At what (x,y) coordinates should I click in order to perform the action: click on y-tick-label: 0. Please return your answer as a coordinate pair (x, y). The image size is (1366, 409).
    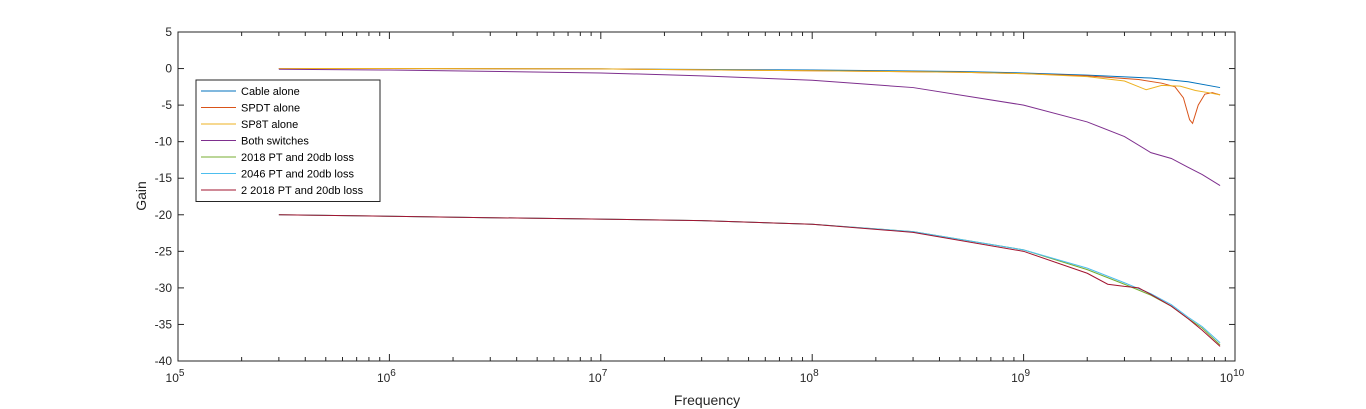
    Looking at the image, I should click on (168, 69).